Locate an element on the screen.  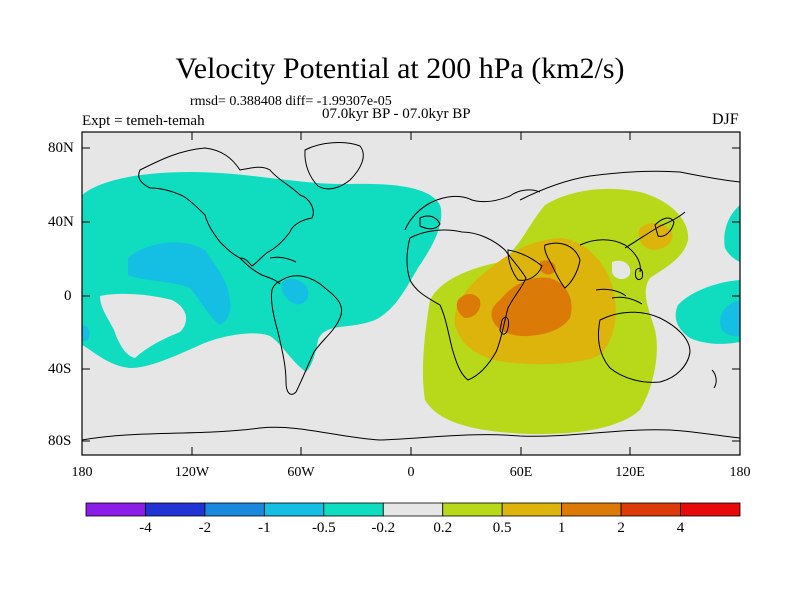
lat-label-40n: 40N is located at coordinates (61, 222).